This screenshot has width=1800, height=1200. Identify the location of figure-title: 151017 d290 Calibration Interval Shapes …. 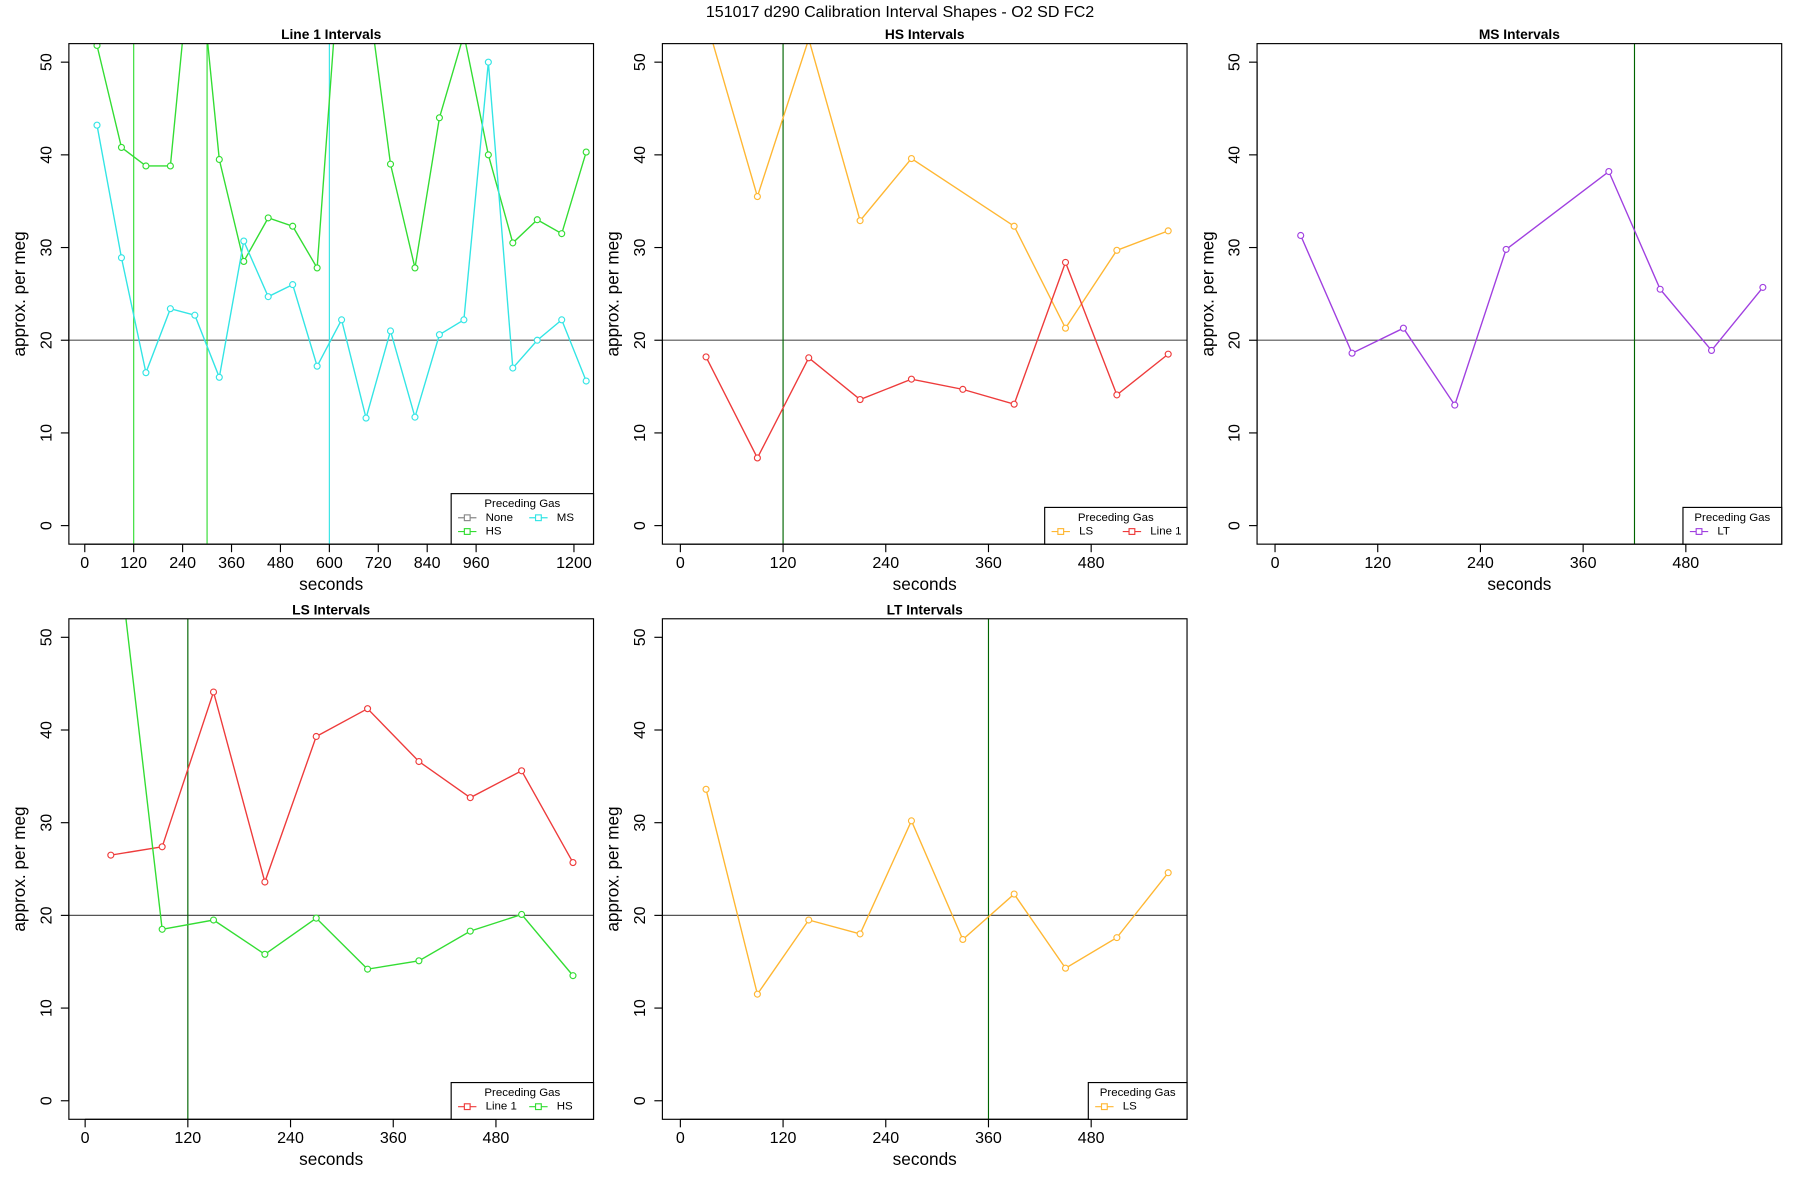
(900, 12).